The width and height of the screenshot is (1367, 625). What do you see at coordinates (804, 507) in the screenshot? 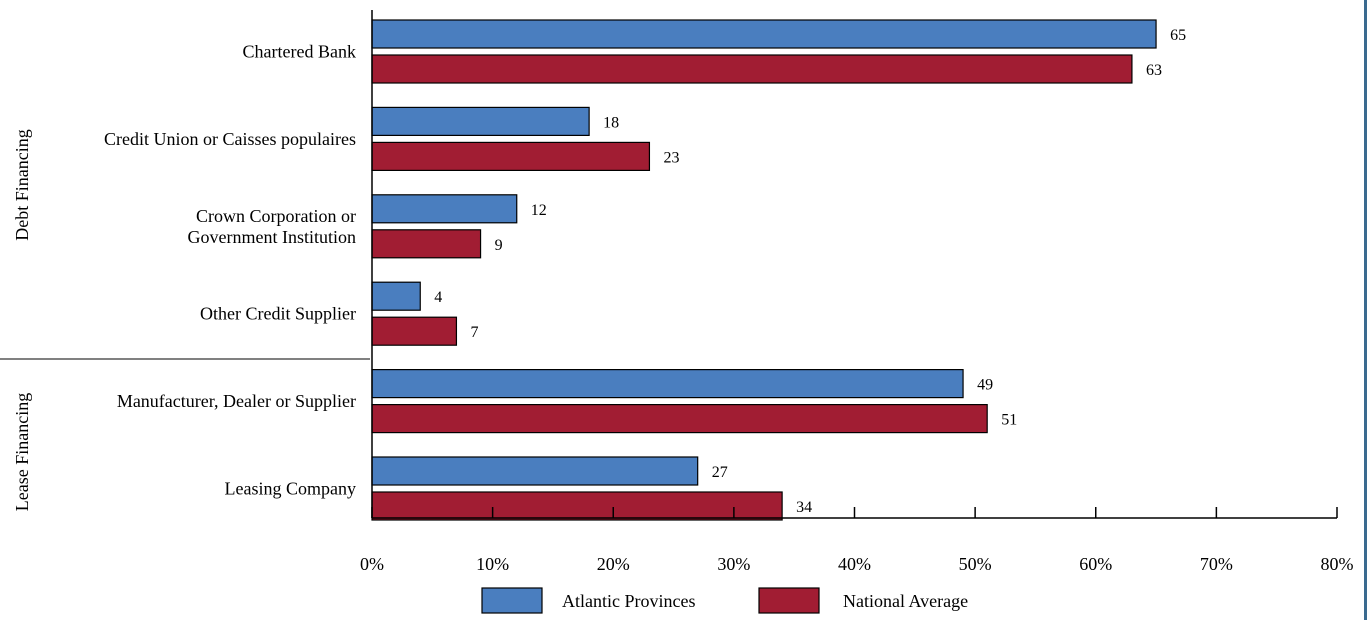
I see `data-label: 34` at bounding box center [804, 507].